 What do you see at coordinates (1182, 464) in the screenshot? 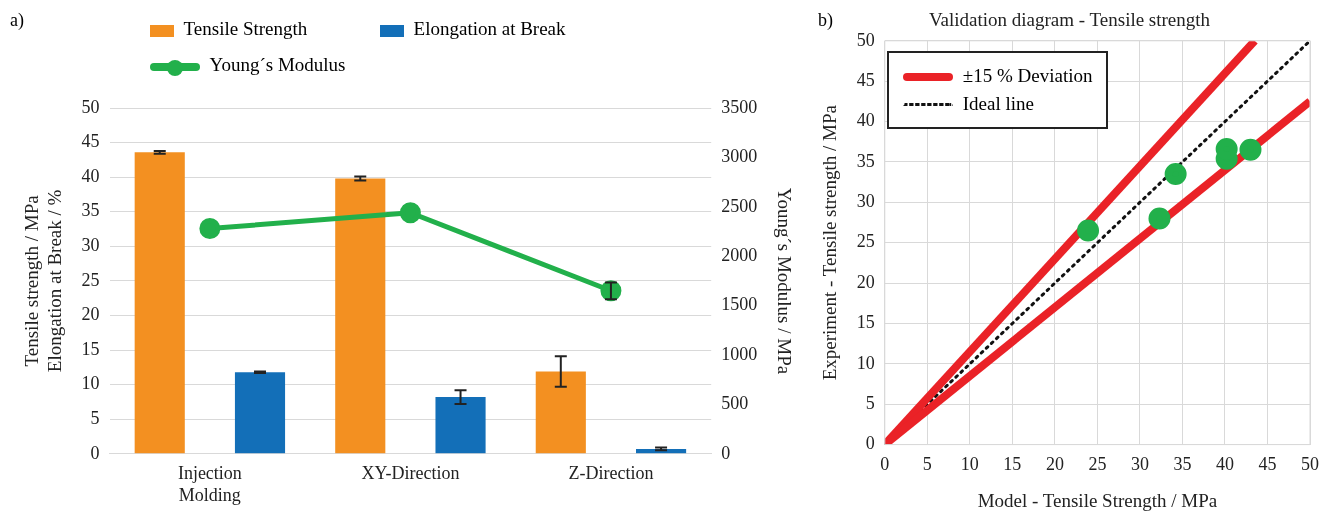
I see `x-tick-label: 35` at bounding box center [1182, 464].